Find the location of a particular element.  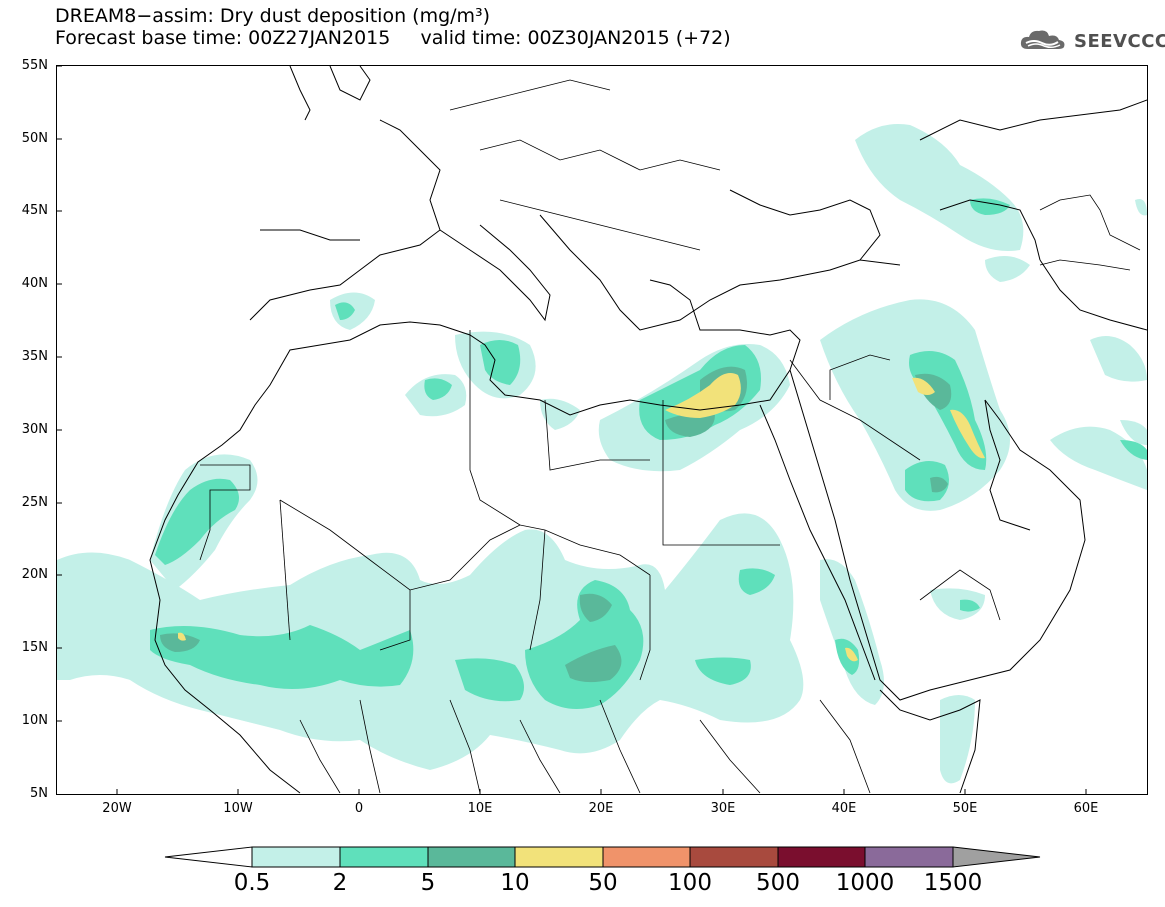

logo-text: SEEVCCC is located at coordinates (1119, 41).